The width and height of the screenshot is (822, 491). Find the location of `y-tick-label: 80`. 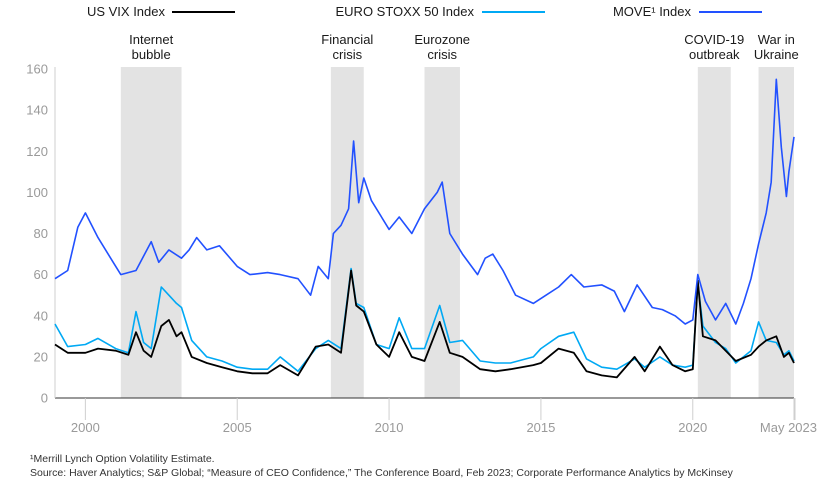

y-tick-label: 80 is located at coordinates (41, 233).